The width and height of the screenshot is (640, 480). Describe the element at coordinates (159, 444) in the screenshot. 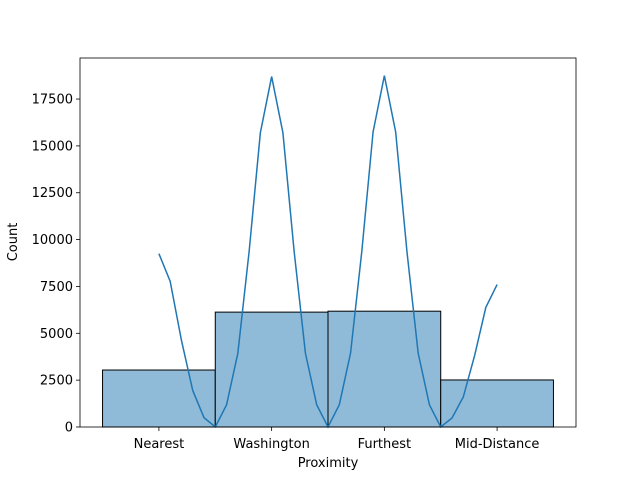

I see `x-tick-label: Nearest` at that location.